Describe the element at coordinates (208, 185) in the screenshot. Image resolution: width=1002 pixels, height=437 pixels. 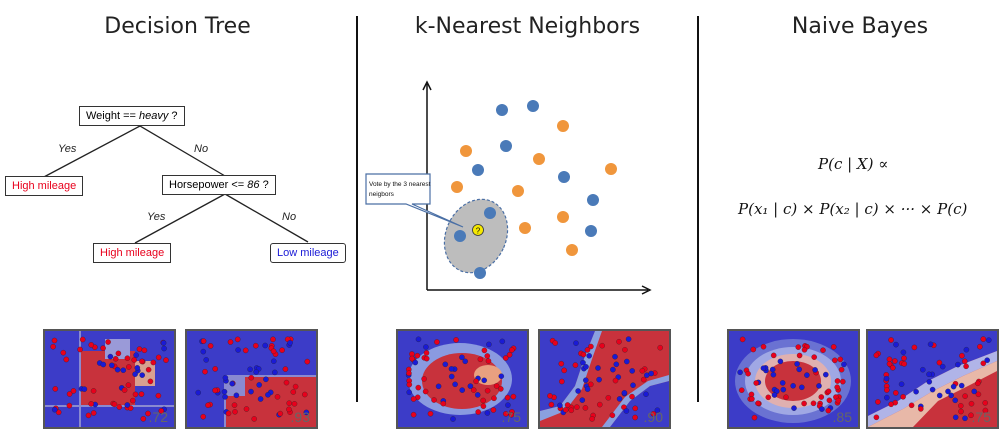
I see `node2-text: Horsepower <=` at that location.